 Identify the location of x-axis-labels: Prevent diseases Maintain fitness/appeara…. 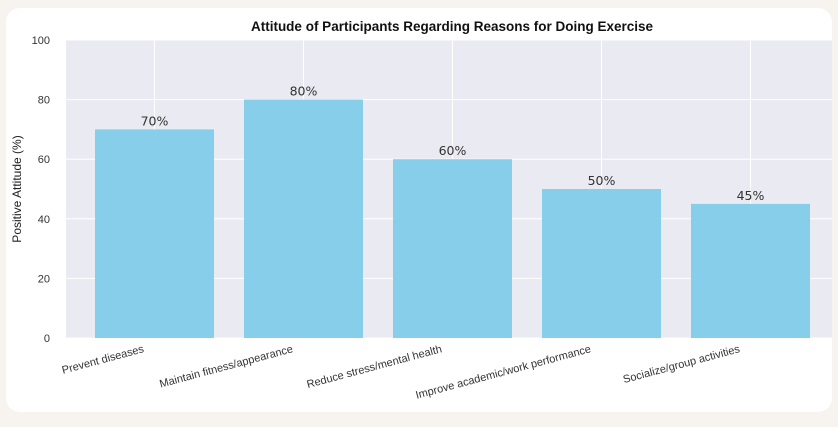
(401, 372).